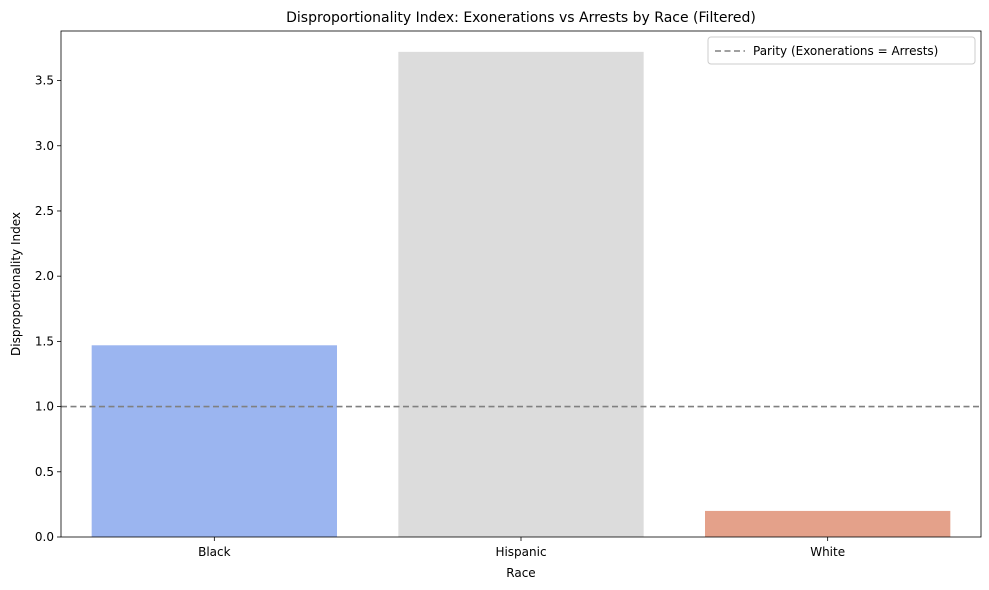 Image resolution: width=989 pixels, height=590 pixels. Describe the element at coordinates (16, 284) in the screenshot. I see `y-axis-label: Disproportionality Index` at that location.